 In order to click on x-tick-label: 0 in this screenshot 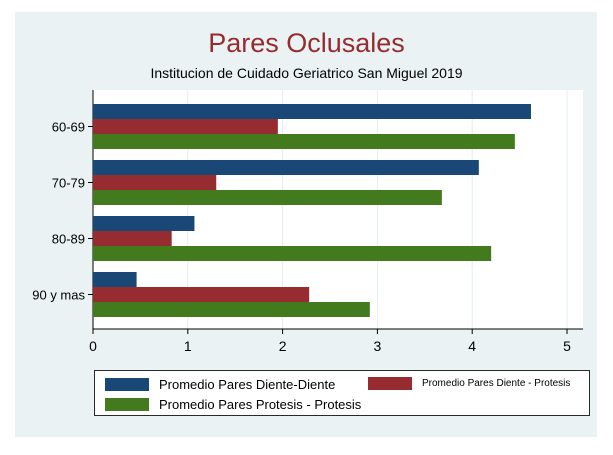, I will do `click(93, 346)`.